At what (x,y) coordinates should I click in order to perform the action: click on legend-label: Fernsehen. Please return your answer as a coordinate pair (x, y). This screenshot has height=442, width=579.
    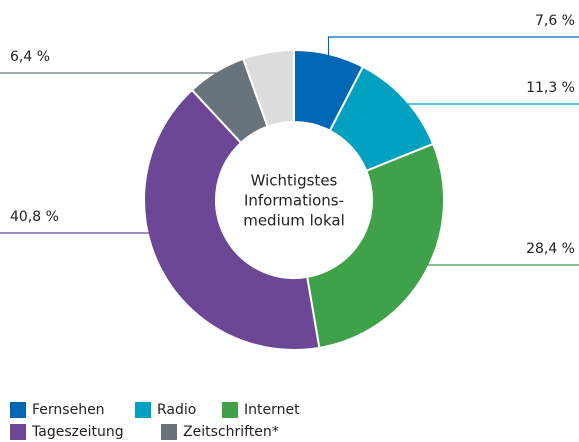
    Looking at the image, I should click on (68, 410).